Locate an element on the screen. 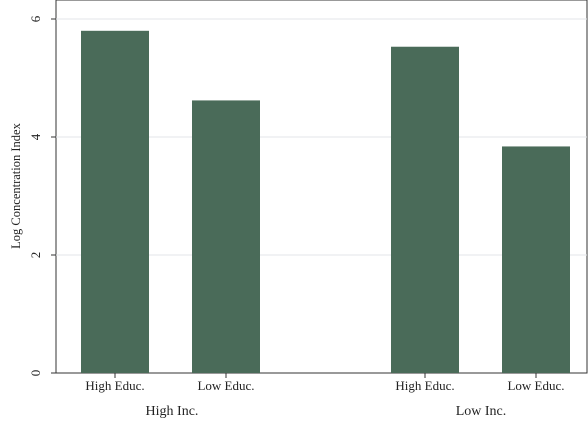  y-tick-label: 6 is located at coordinates (35, 18).